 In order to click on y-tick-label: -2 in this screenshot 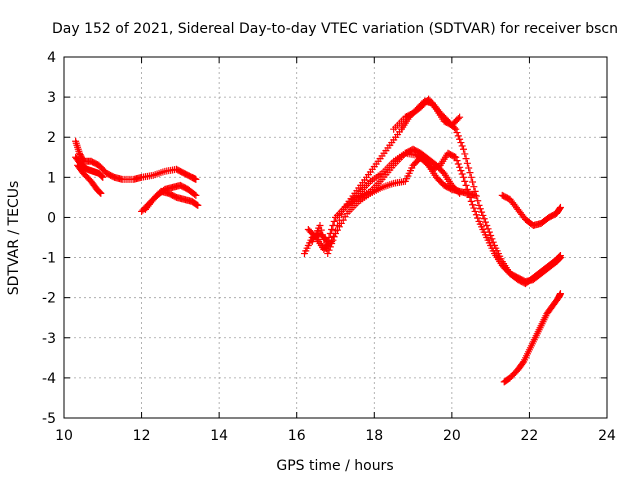, I will do `click(49, 299)`.